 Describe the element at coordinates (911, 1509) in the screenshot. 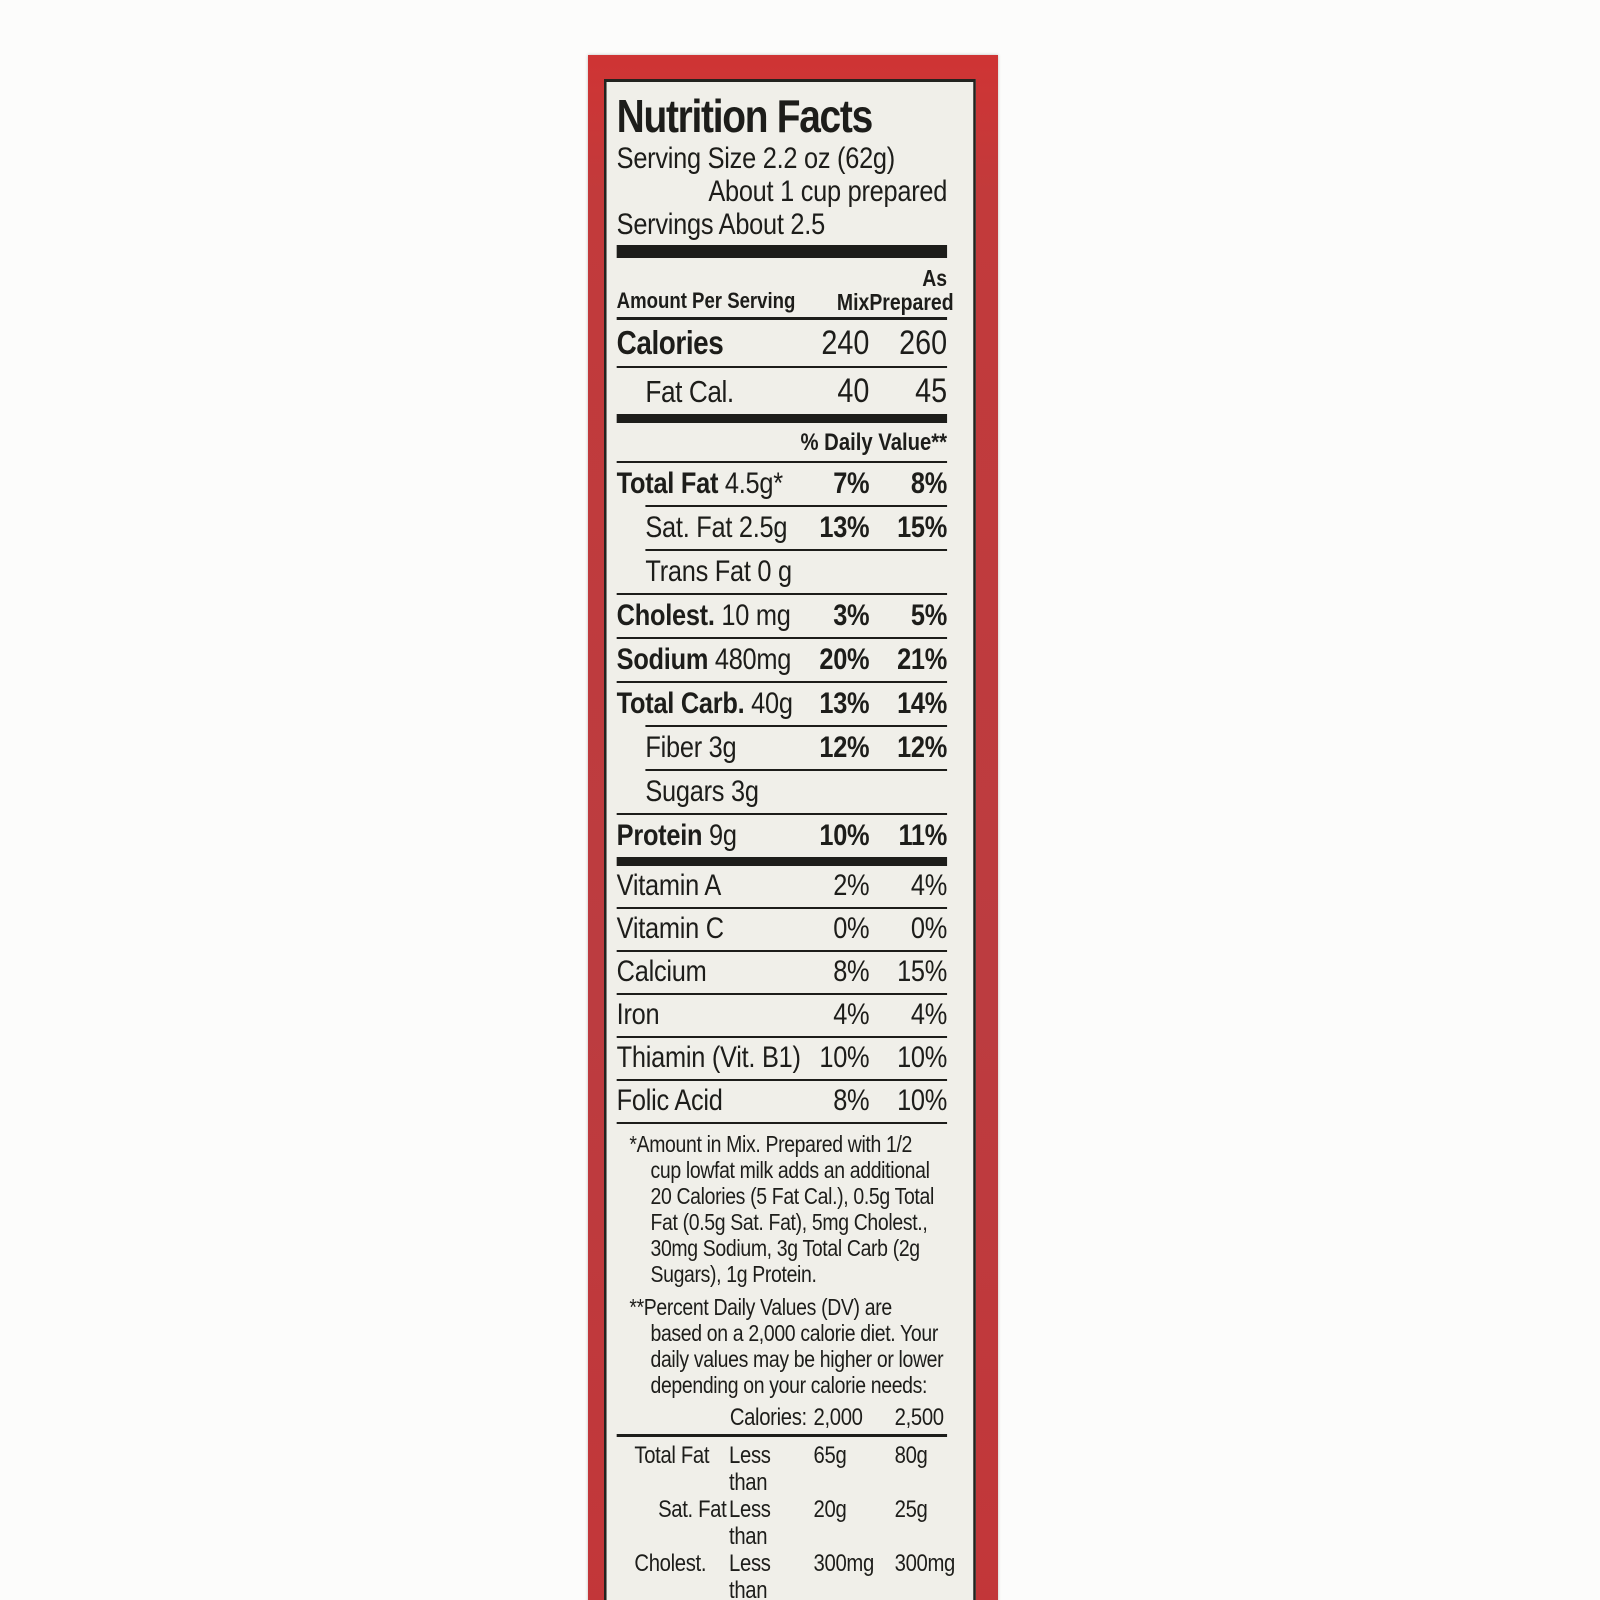

I see `dv-2500-value: 25g` at that location.